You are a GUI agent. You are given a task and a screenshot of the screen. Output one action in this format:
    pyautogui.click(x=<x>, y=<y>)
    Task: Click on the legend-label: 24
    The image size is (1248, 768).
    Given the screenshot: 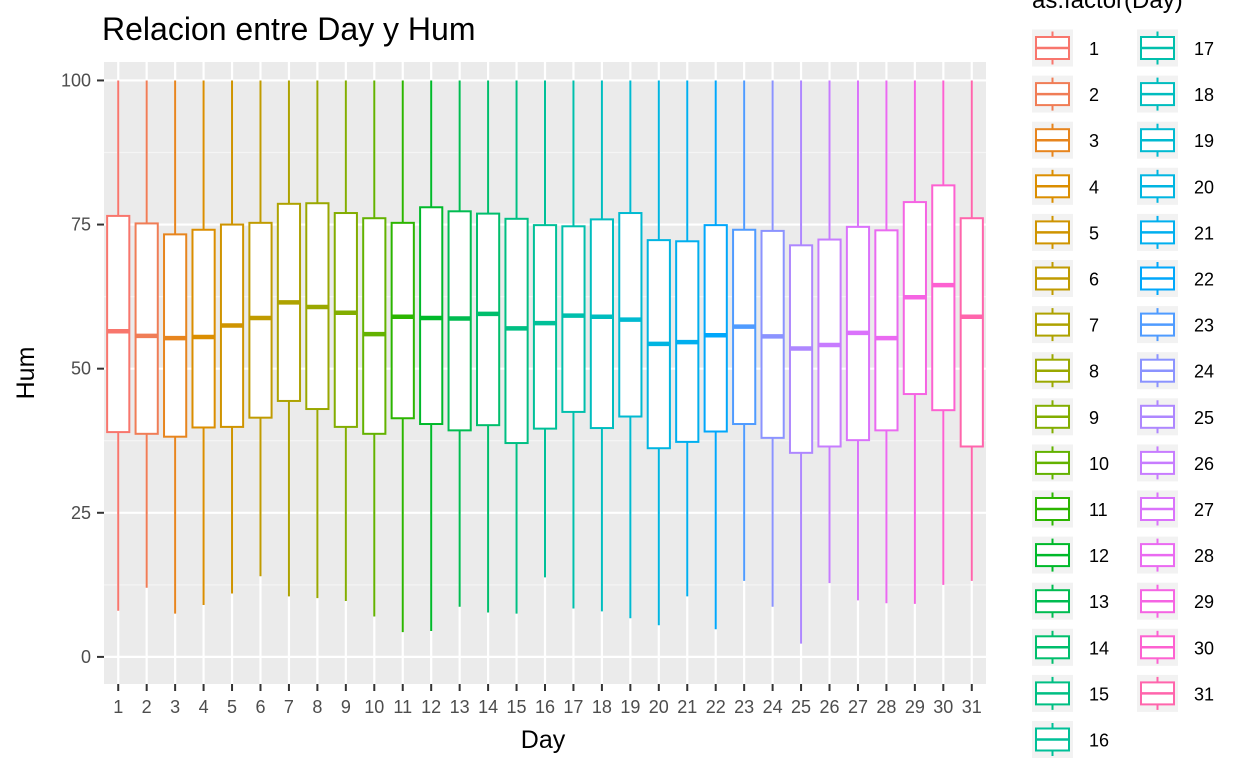 What is the action you would take?
    pyautogui.click(x=1204, y=372)
    